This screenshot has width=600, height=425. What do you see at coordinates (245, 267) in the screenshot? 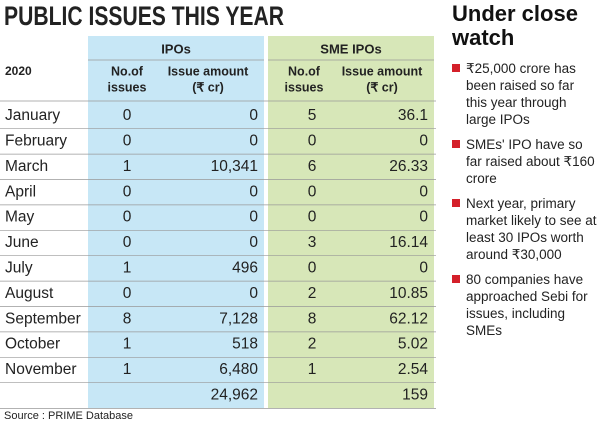
I see `cell: 496` at bounding box center [245, 267].